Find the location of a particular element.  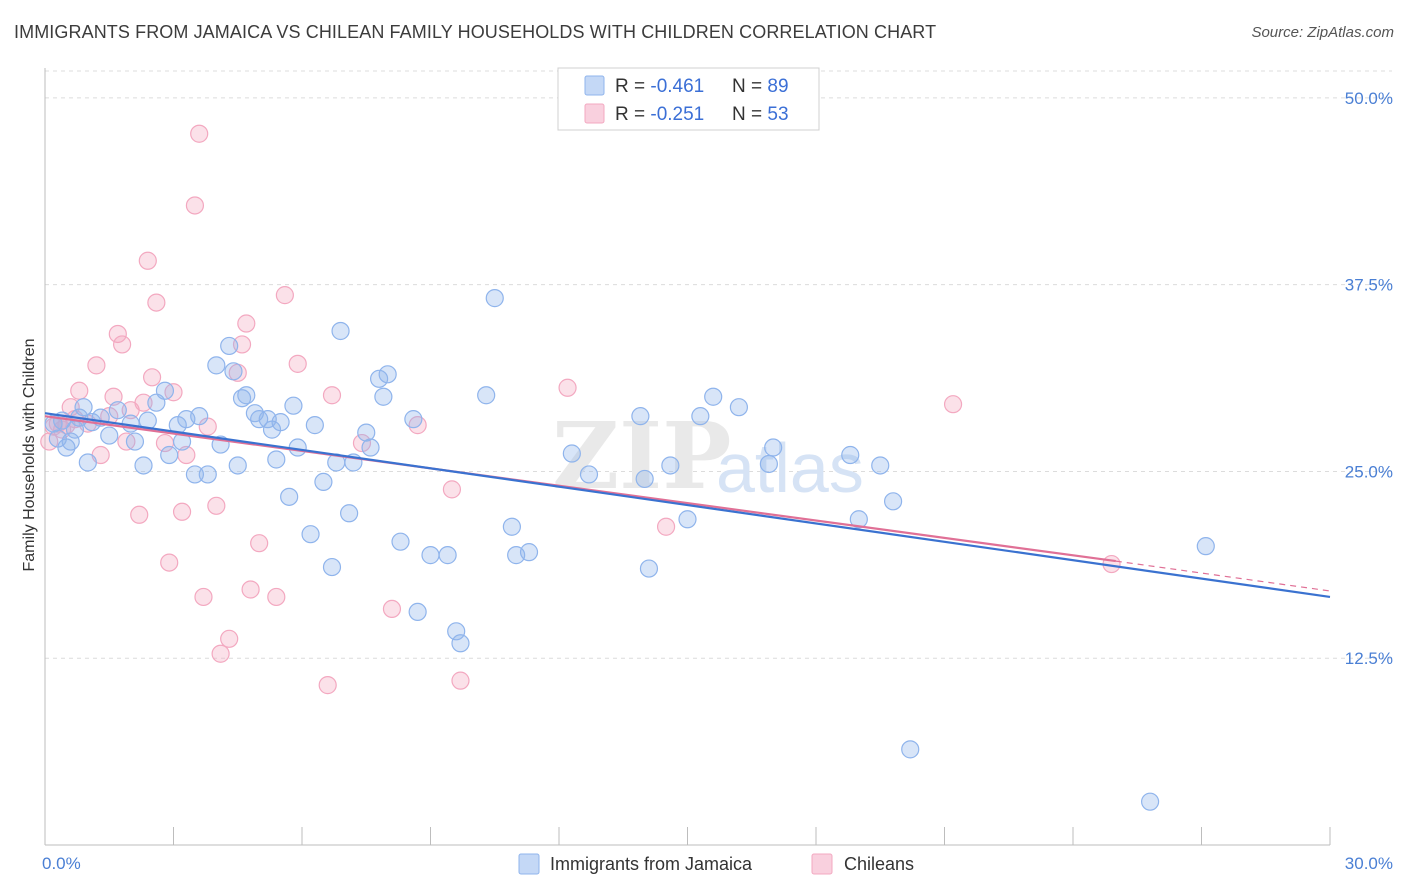

legend-r-value-chileans: -0.251 is located at coordinates (677, 114).